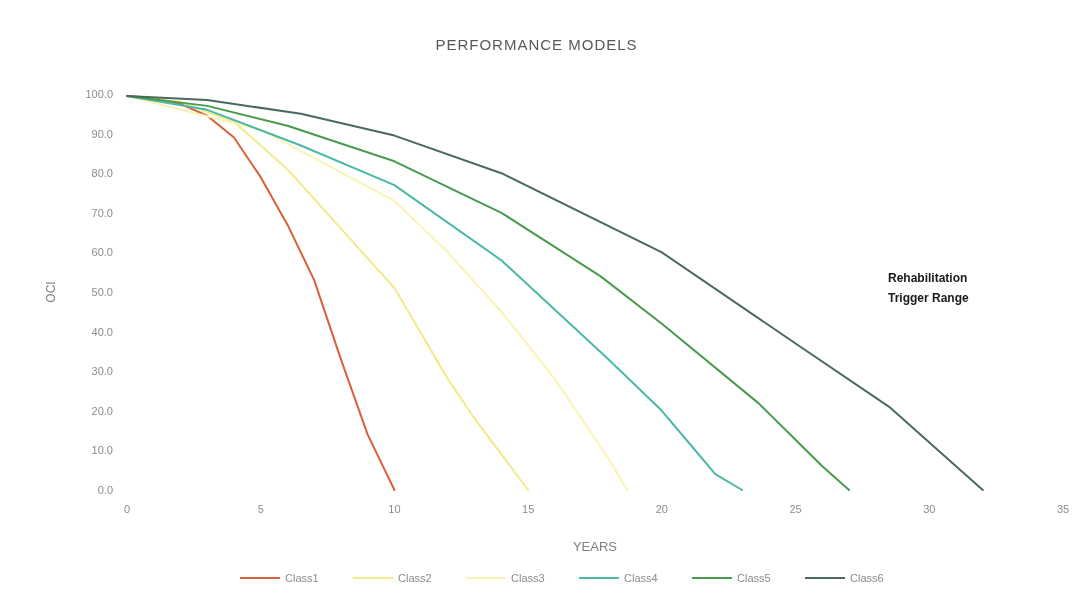  Describe the element at coordinates (51, 292) in the screenshot. I see `y-axis-title: OCI` at that location.